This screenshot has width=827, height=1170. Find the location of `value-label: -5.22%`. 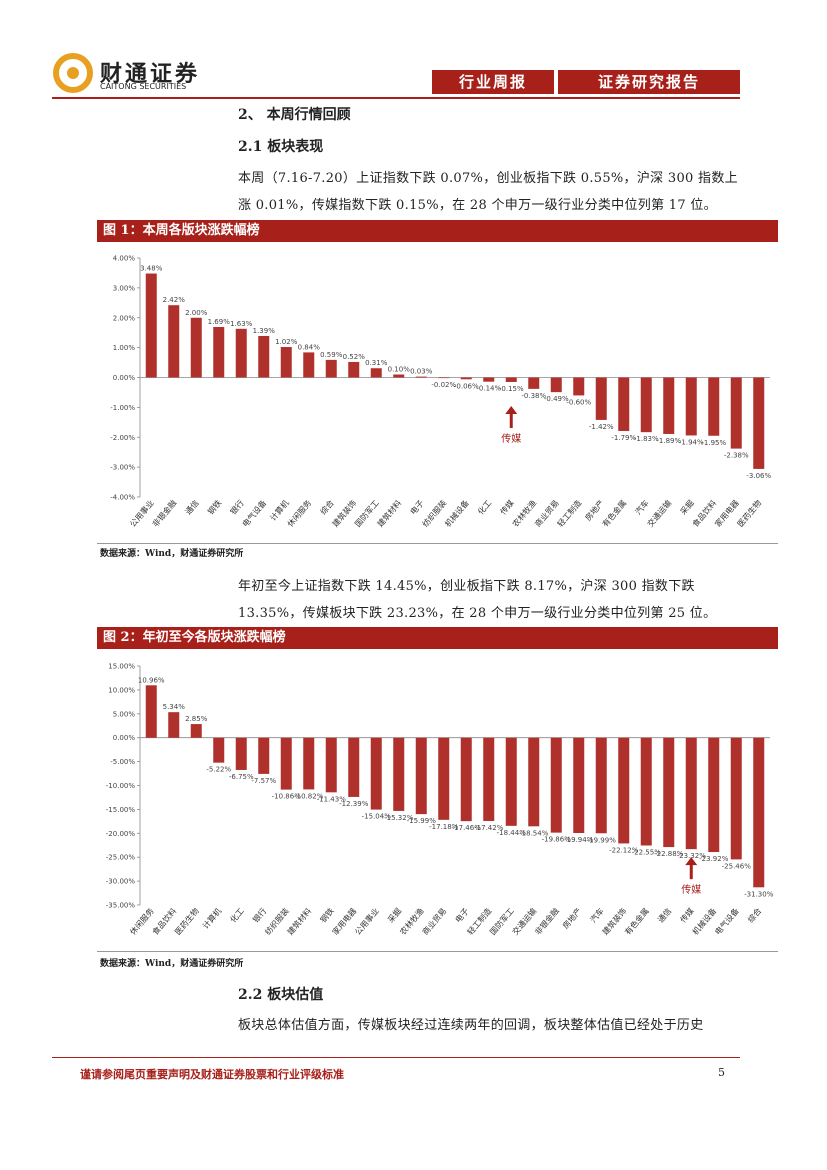

value-label: -5.22% is located at coordinates (218, 770).